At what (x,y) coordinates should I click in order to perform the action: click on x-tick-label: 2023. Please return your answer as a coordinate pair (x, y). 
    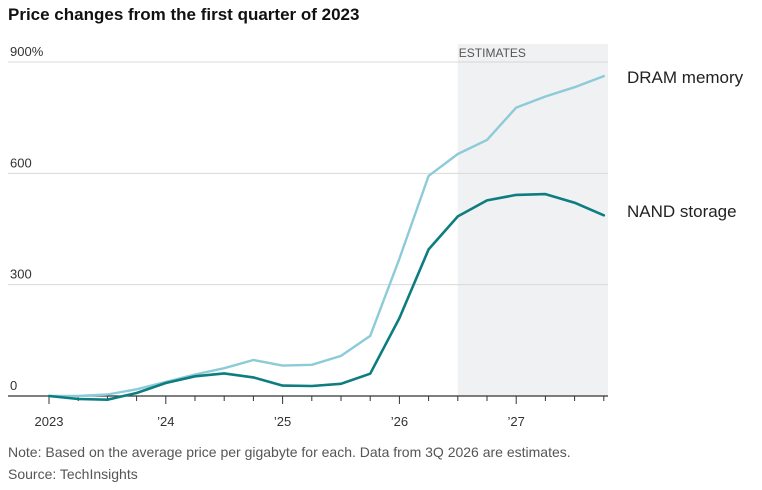
    Looking at the image, I should click on (49, 421).